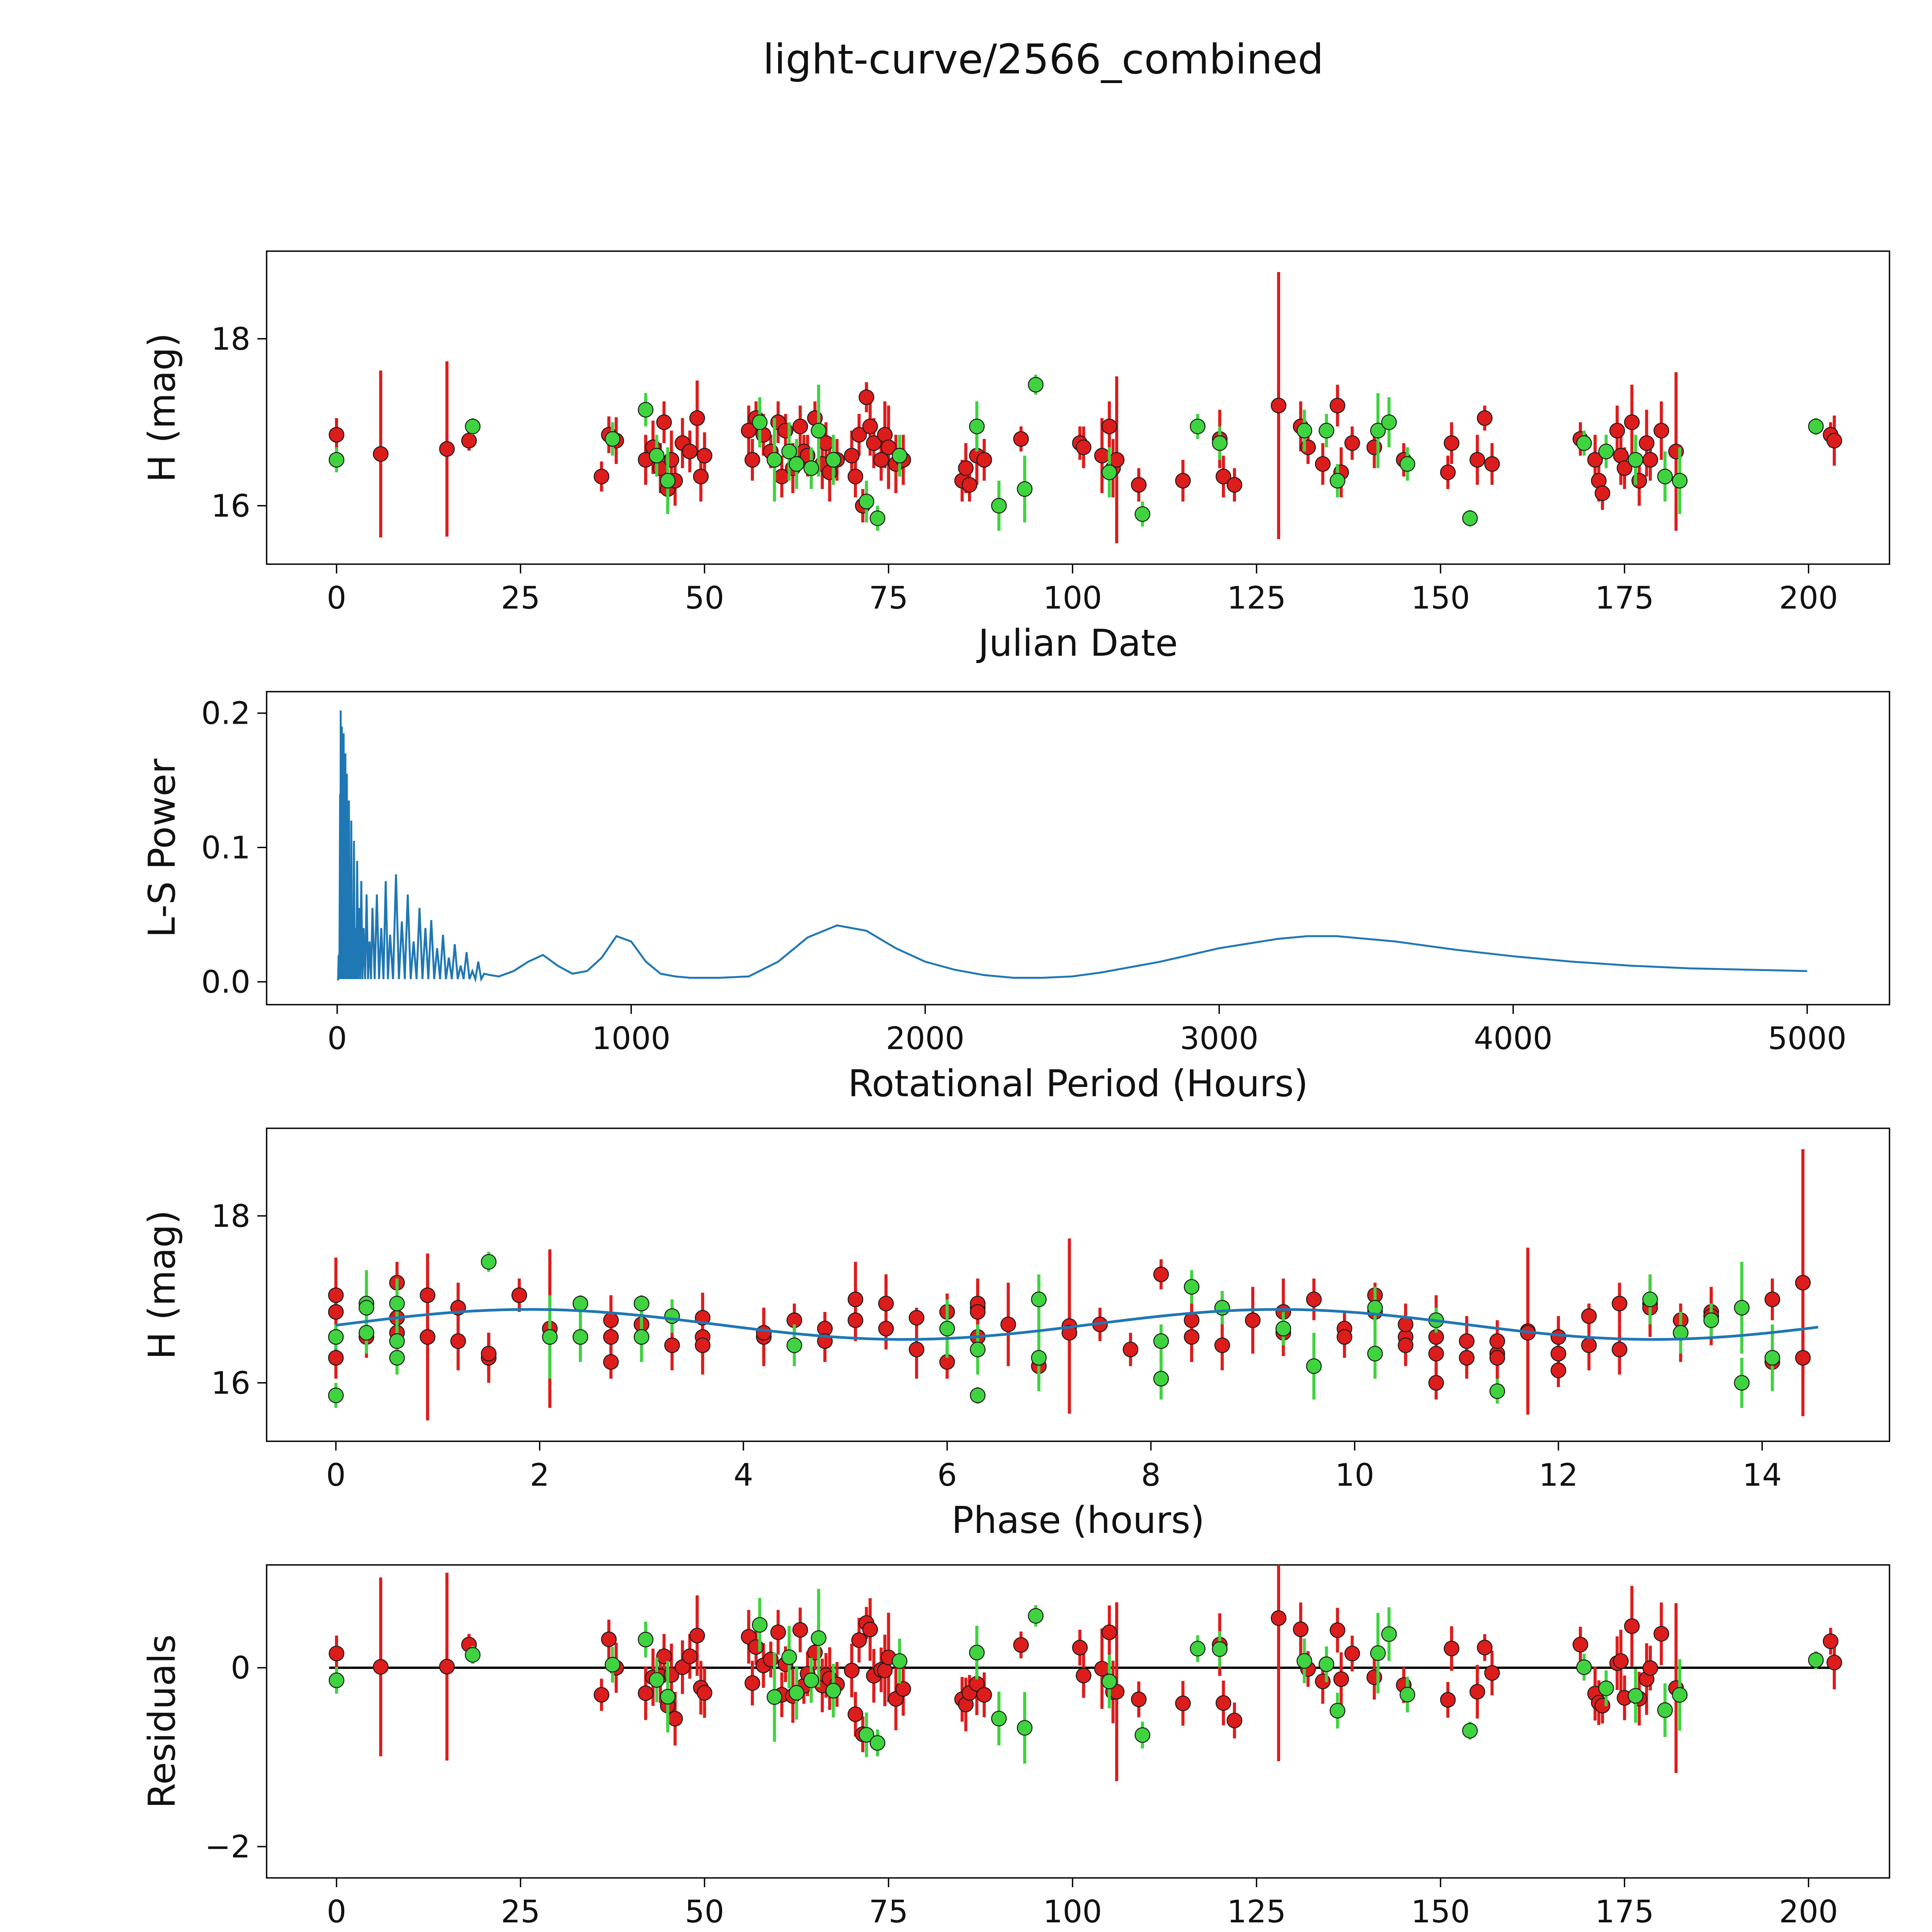 The height and width of the screenshot is (1932, 1932). I want to click on svg-text: 0.1, so click(225, 848).